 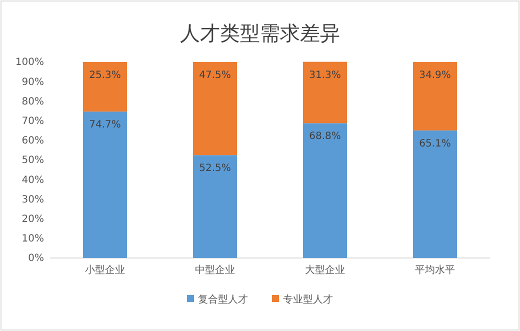 What do you see at coordinates (435, 270) in the screenshot?
I see `x-tick-label: 平均水平` at bounding box center [435, 270].